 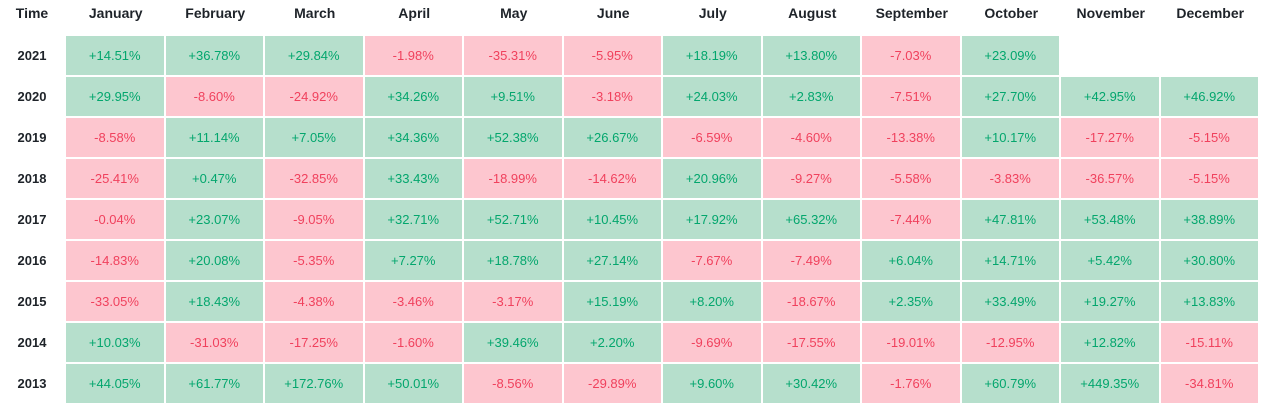 What do you see at coordinates (811, 342) in the screenshot?
I see `return-cell-2014-august: -17.55%` at bounding box center [811, 342].